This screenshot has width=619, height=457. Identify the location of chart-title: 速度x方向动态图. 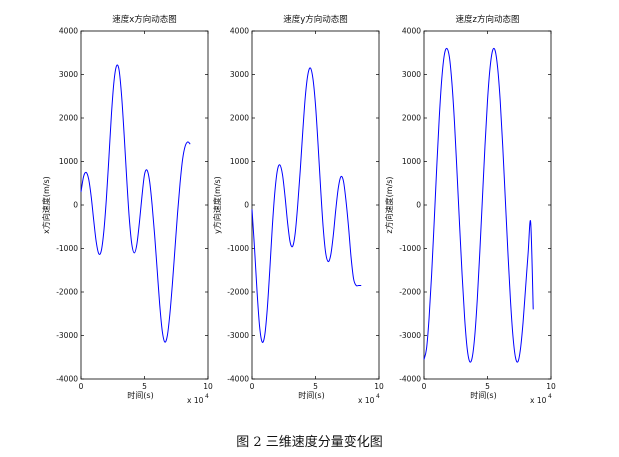
(144, 19).